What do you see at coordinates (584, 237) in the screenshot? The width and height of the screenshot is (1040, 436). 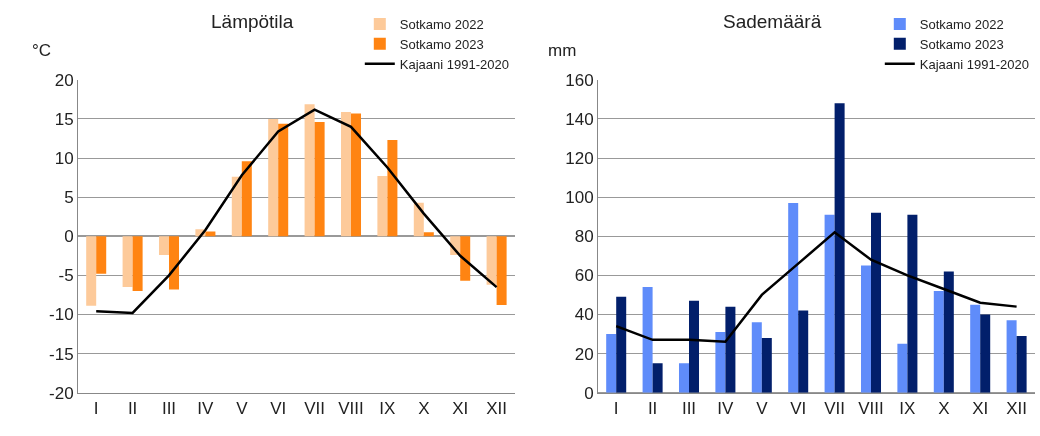 I see `y-tick-label: 80` at bounding box center [584, 237].